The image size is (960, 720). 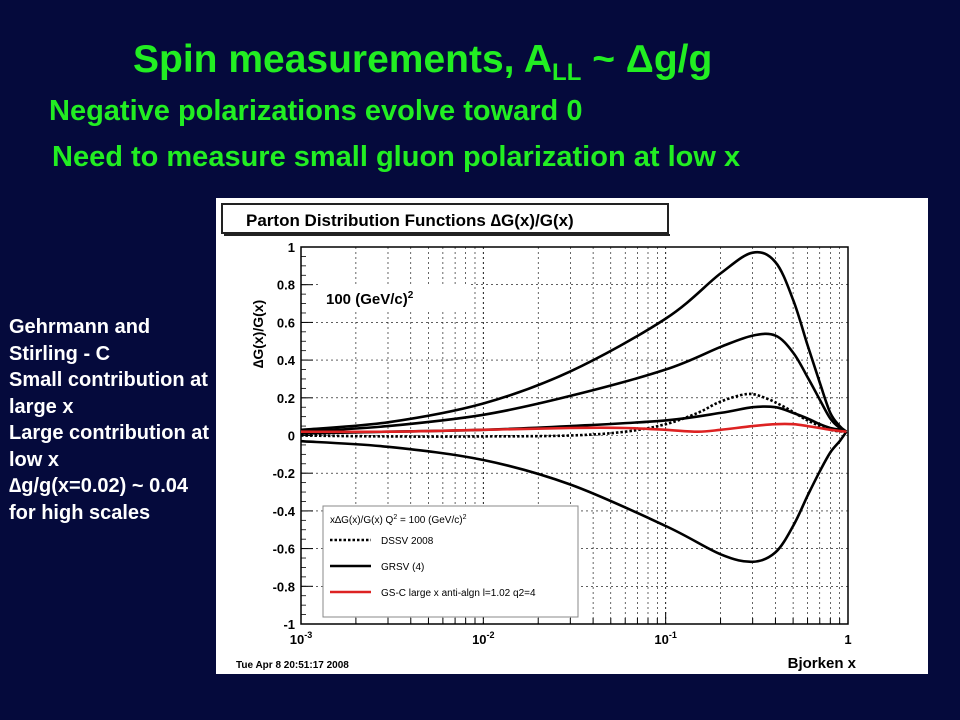 I want to click on timestamp: Tue Apr 8 20:51:17 2008, so click(x=292, y=665).